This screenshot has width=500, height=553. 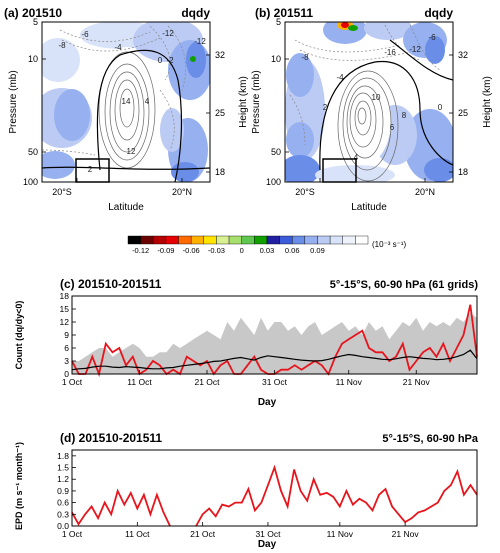 What do you see at coordinates (463, 55) in the screenshot?
I see `ytick-right-label: 32` at bounding box center [463, 55].